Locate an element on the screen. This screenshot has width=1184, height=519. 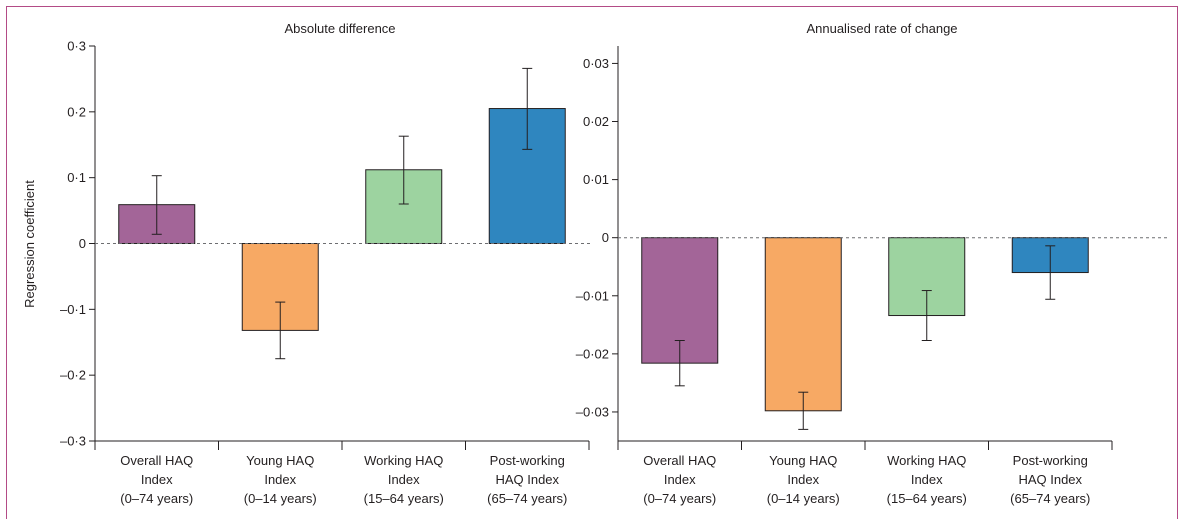
y-tick-label: 0·3 is located at coordinates (76, 46).